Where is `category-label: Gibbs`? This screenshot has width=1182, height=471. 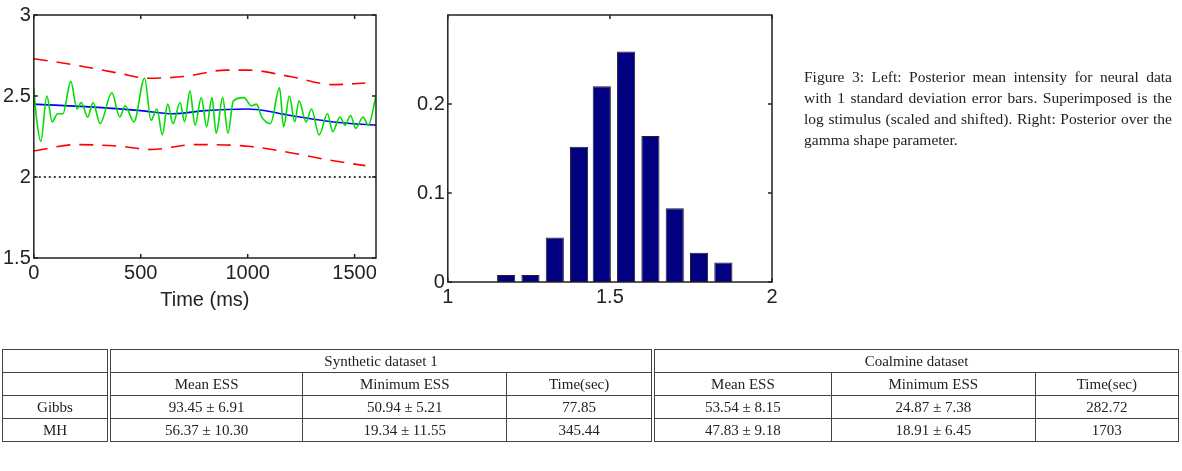
category-label: Gibbs is located at coordinates (55, 406).